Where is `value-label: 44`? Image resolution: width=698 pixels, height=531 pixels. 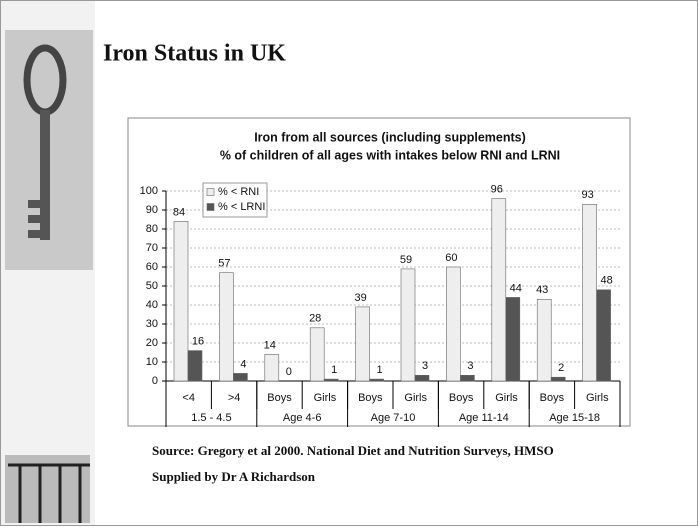 value-label: 44 is located at coordinates (516, 288).